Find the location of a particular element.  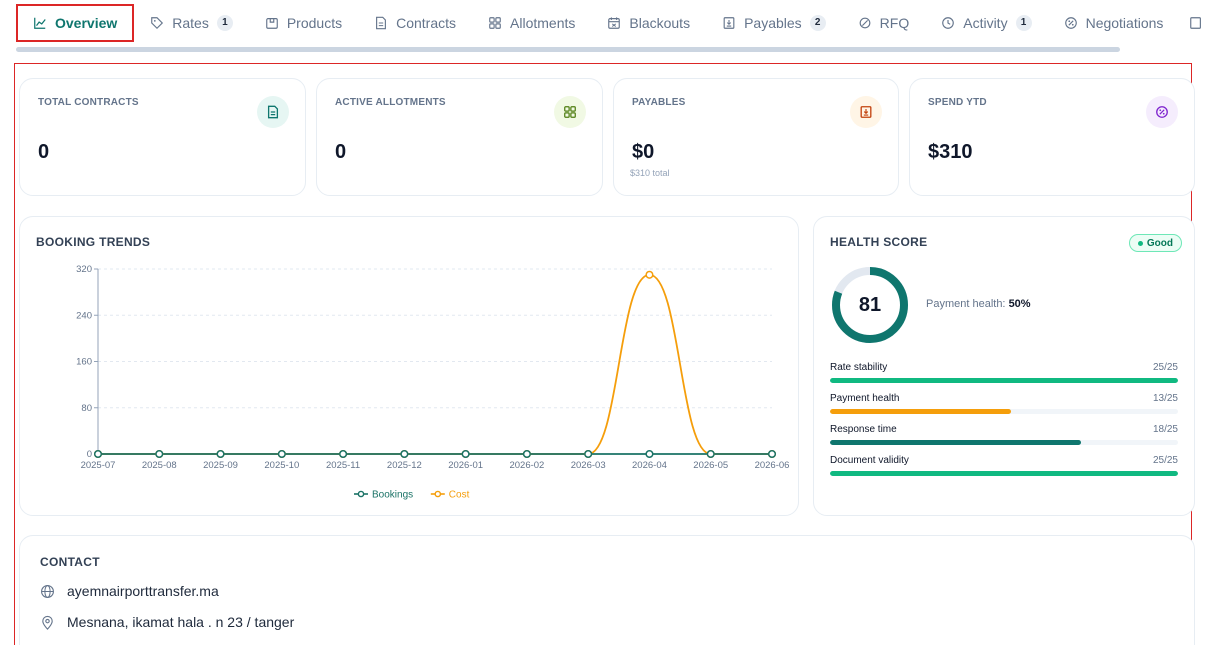

percent-icon is located at coordinates (1162, 112).